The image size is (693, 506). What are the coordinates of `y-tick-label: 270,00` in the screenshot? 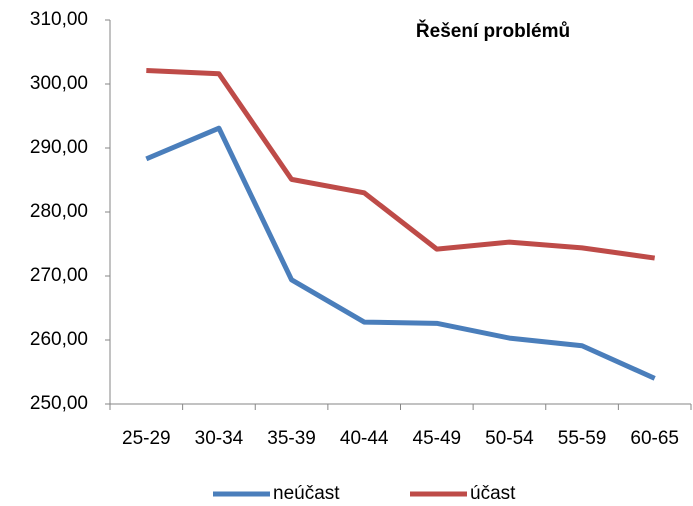 It's located at (59, 275).